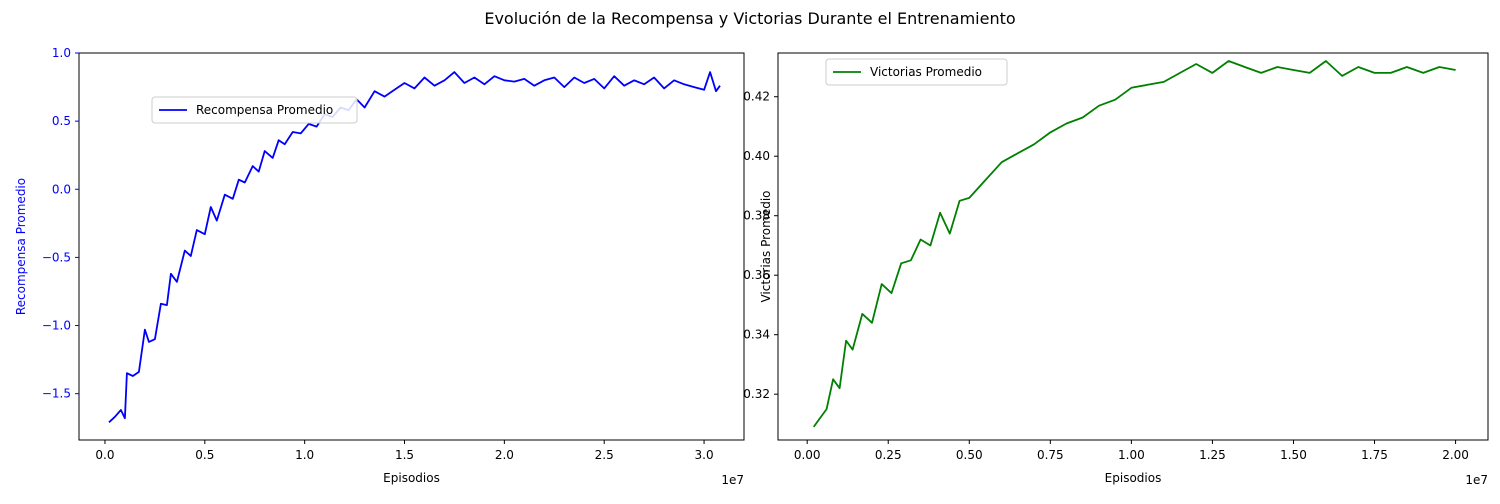 This screenshot has width=1500, height=504. What do you see at coordinates (756, 275) in the screenshot?
I see `y-tick-label: 0.36` at bounding box center [756, 275].